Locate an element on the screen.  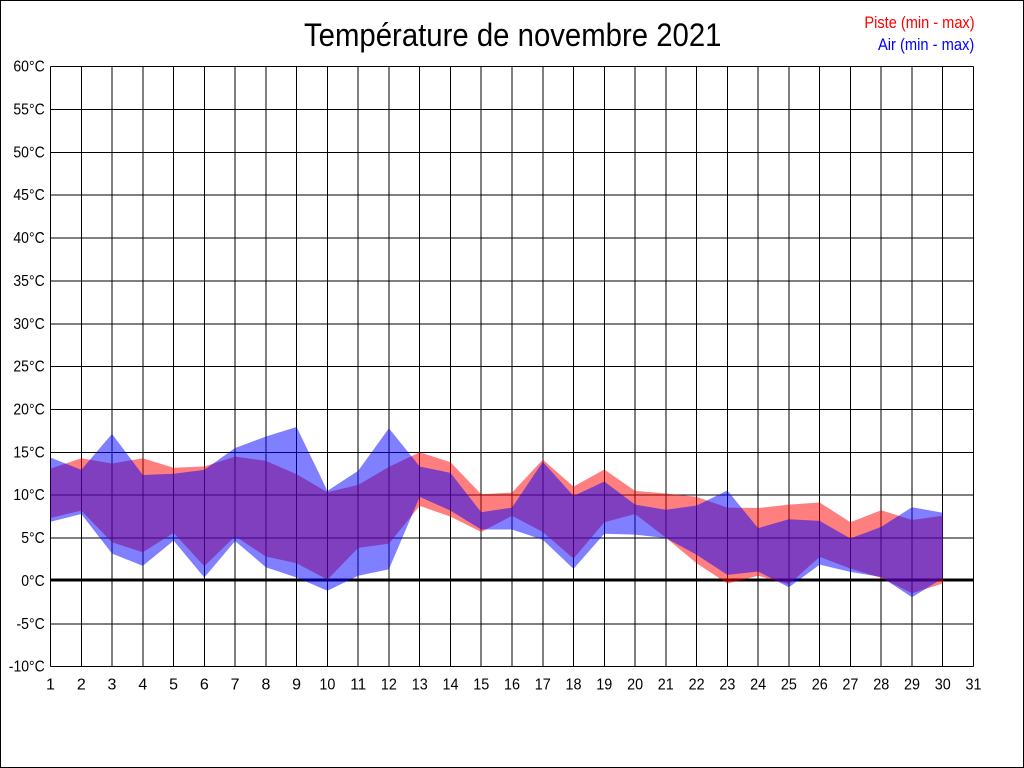
svg-text: 3 is located at coordinates (112, 684).